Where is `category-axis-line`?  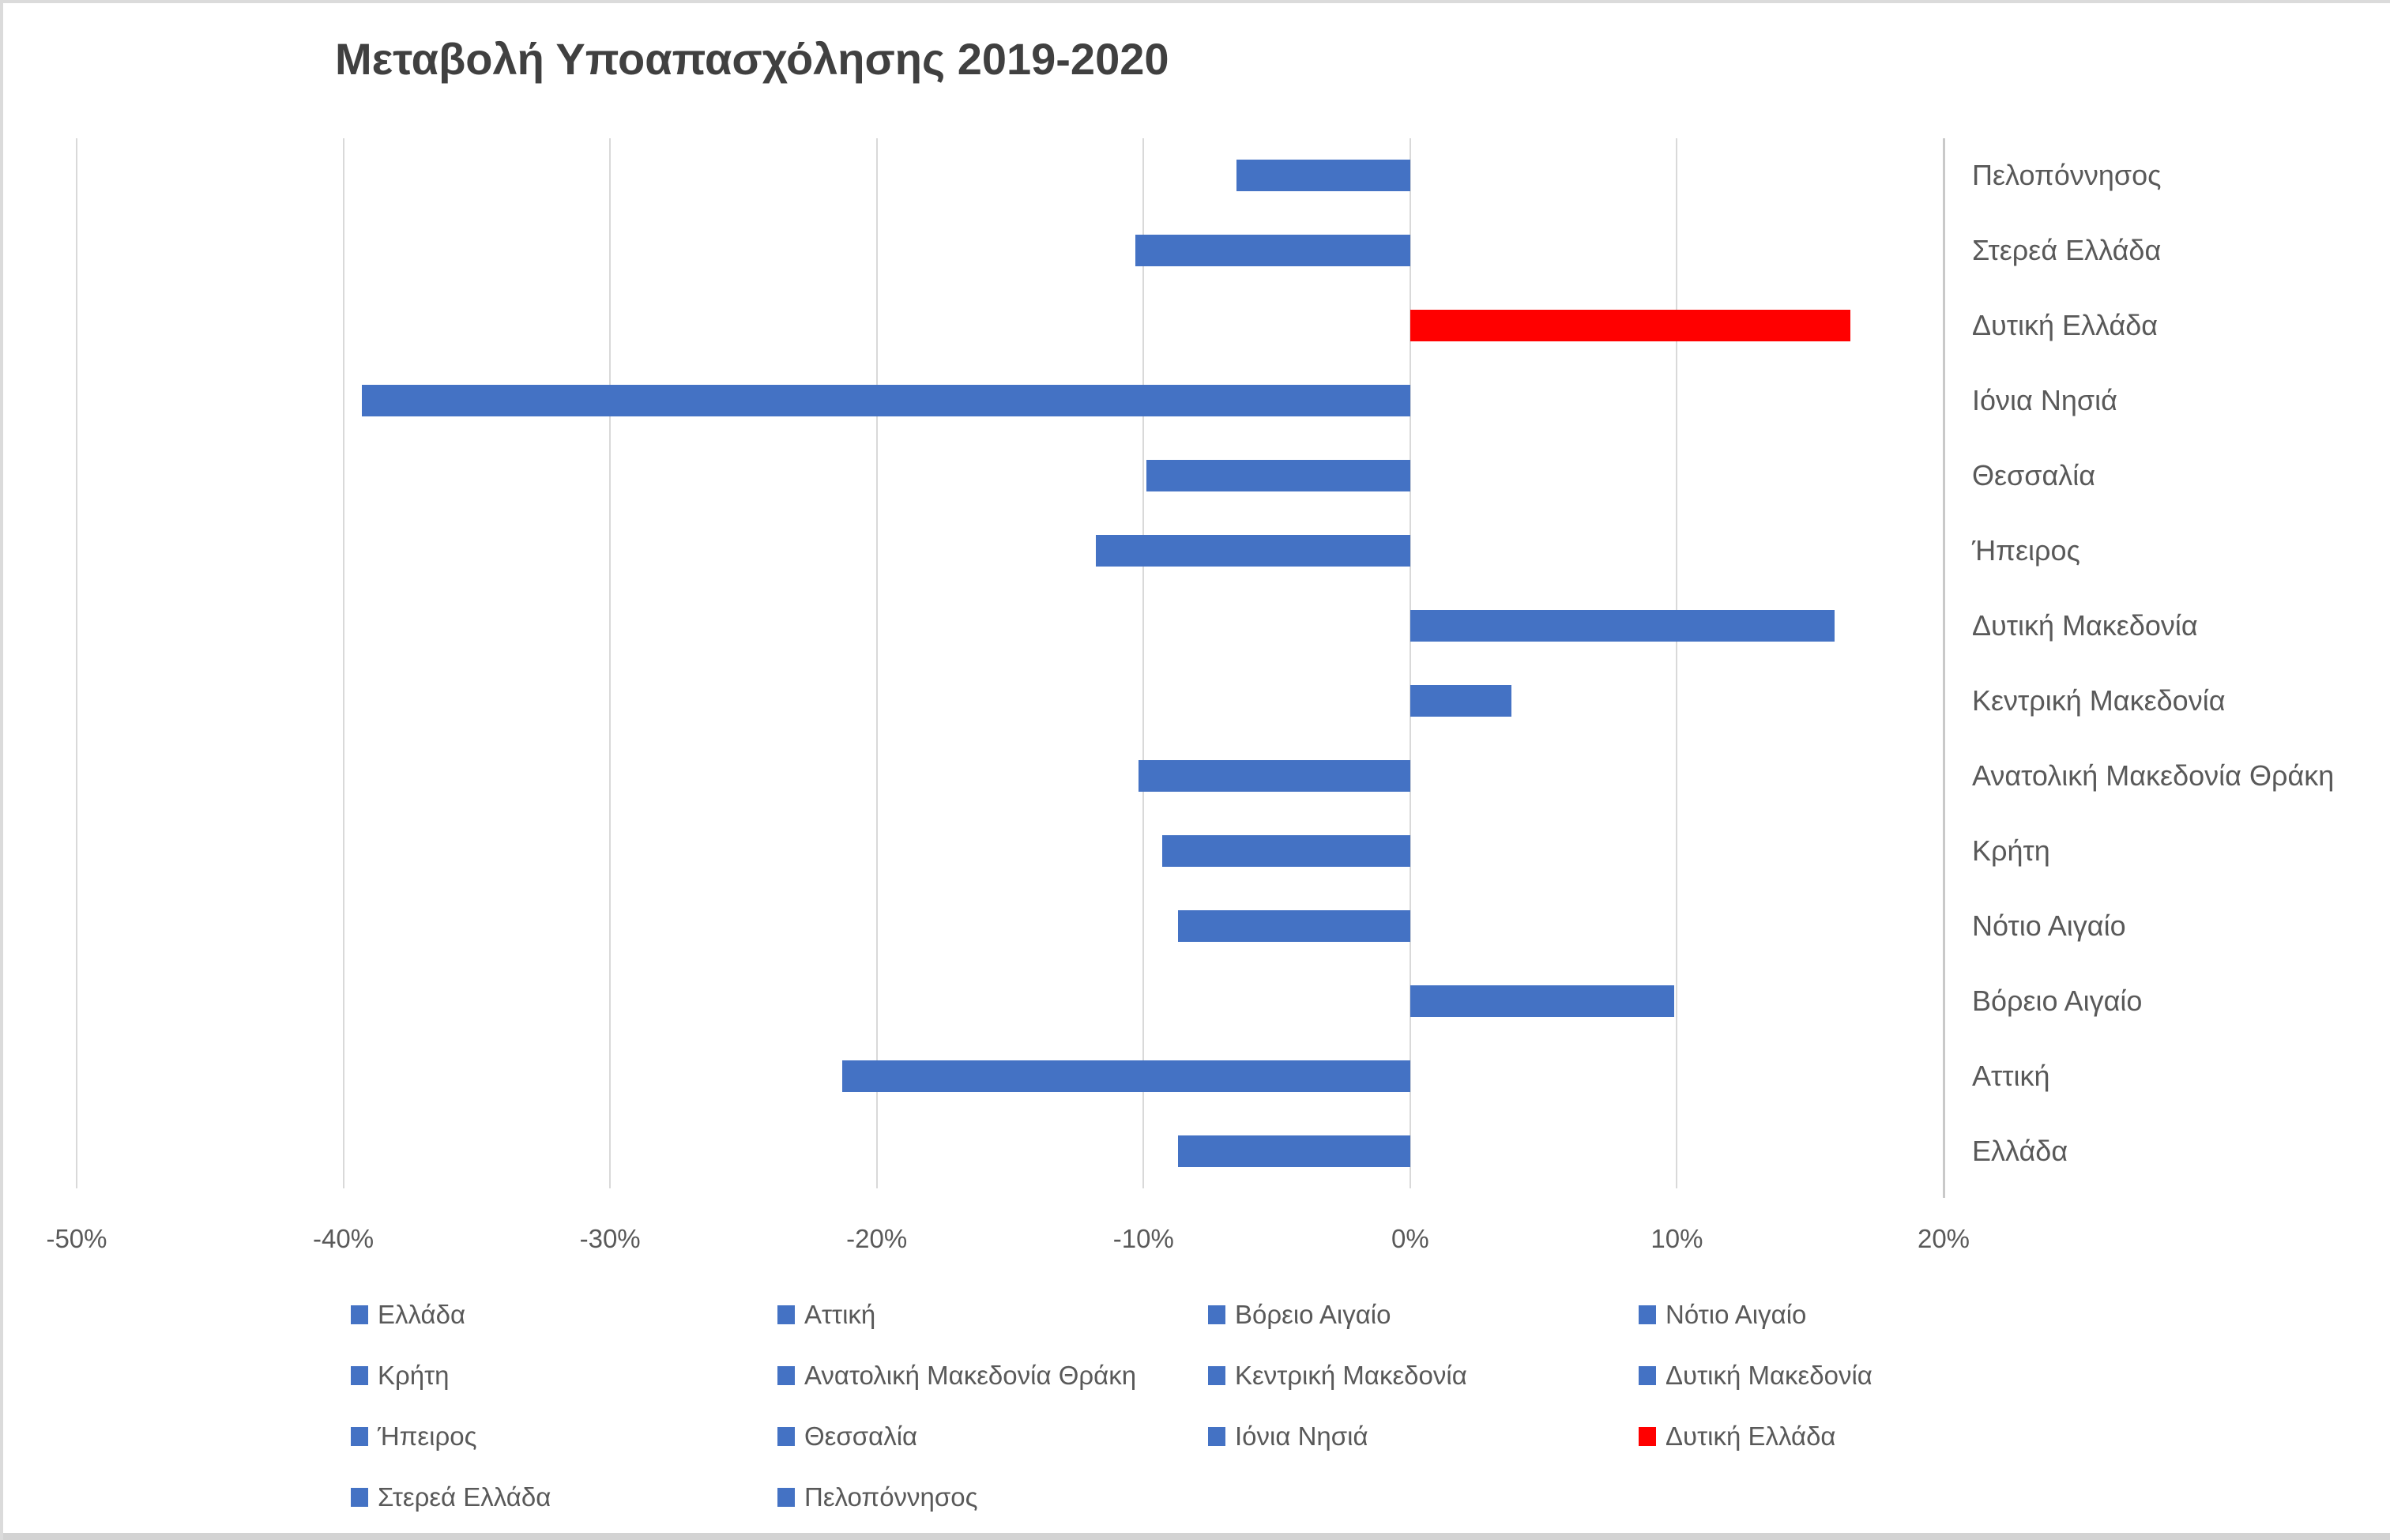
category-axis-line is located at coordinates (1944, 668).